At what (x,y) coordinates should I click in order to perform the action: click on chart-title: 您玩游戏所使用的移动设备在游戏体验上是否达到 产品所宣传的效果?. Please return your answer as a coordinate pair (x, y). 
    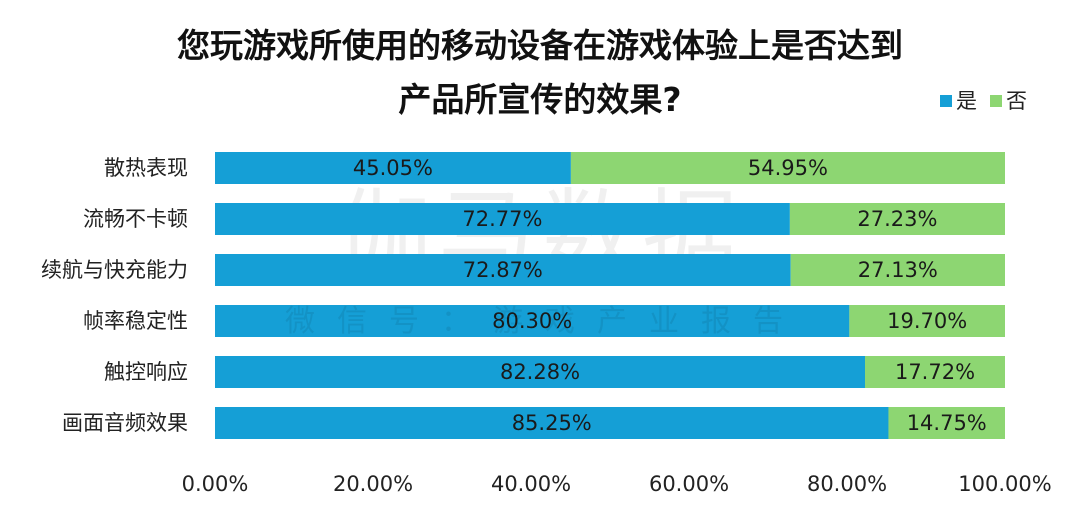
    Looking at the image, I should click on (540, 72).